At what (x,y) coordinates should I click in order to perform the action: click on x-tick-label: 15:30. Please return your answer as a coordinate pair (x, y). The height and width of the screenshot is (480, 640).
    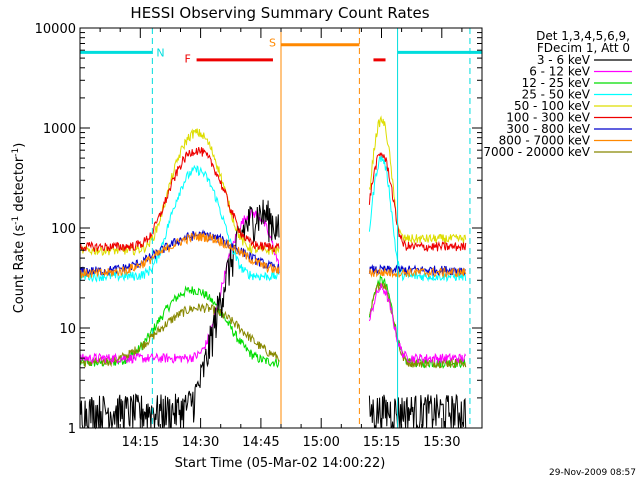
    Looking at the image, I should click on (441, 442).